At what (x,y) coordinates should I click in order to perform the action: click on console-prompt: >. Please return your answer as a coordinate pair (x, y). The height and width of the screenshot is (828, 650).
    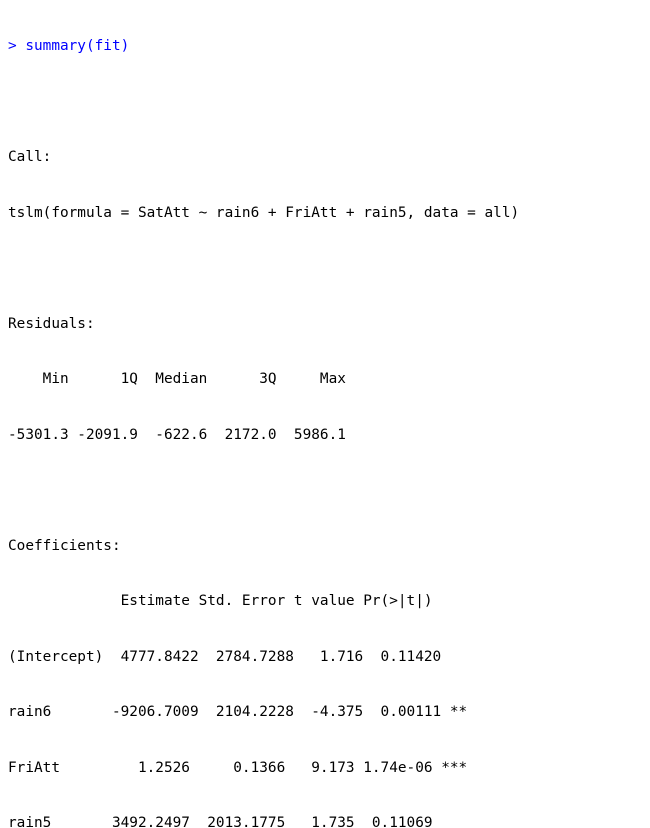
    Looking at the image, I should click on (17, 46).